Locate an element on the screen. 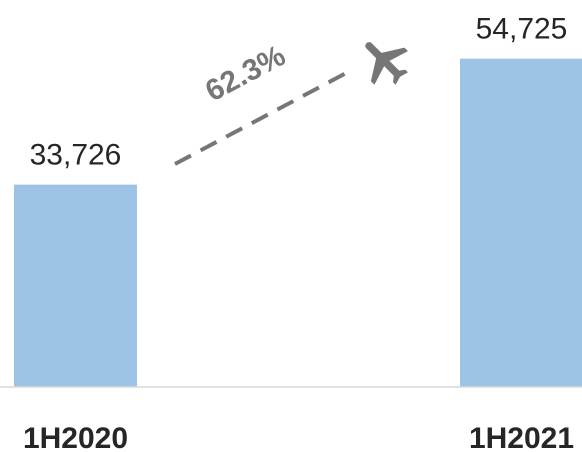 The image size is (582, 452). x-tick-label-1H2021: 1H2021 is located at coordinates (521, 437).